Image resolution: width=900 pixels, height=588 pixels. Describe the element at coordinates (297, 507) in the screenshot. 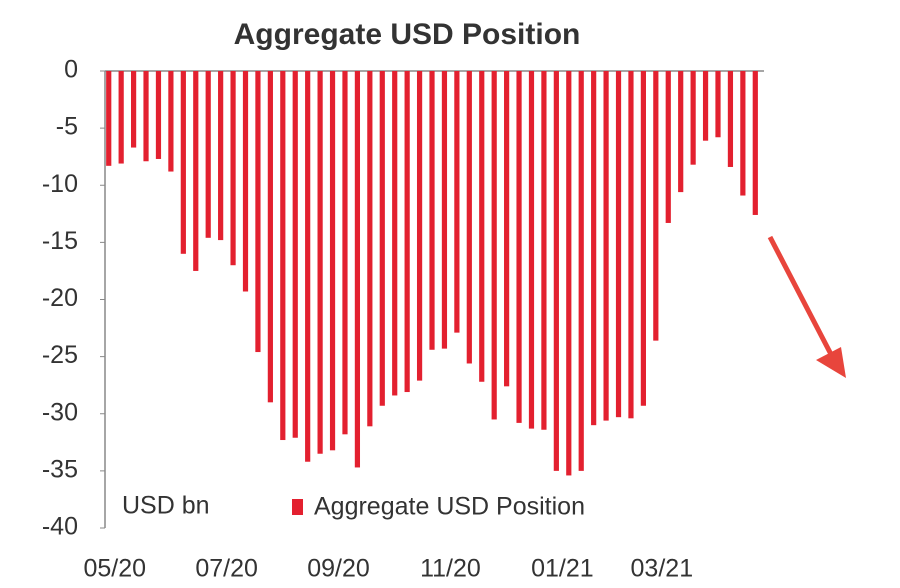

I see `legend-swatch` at that location.